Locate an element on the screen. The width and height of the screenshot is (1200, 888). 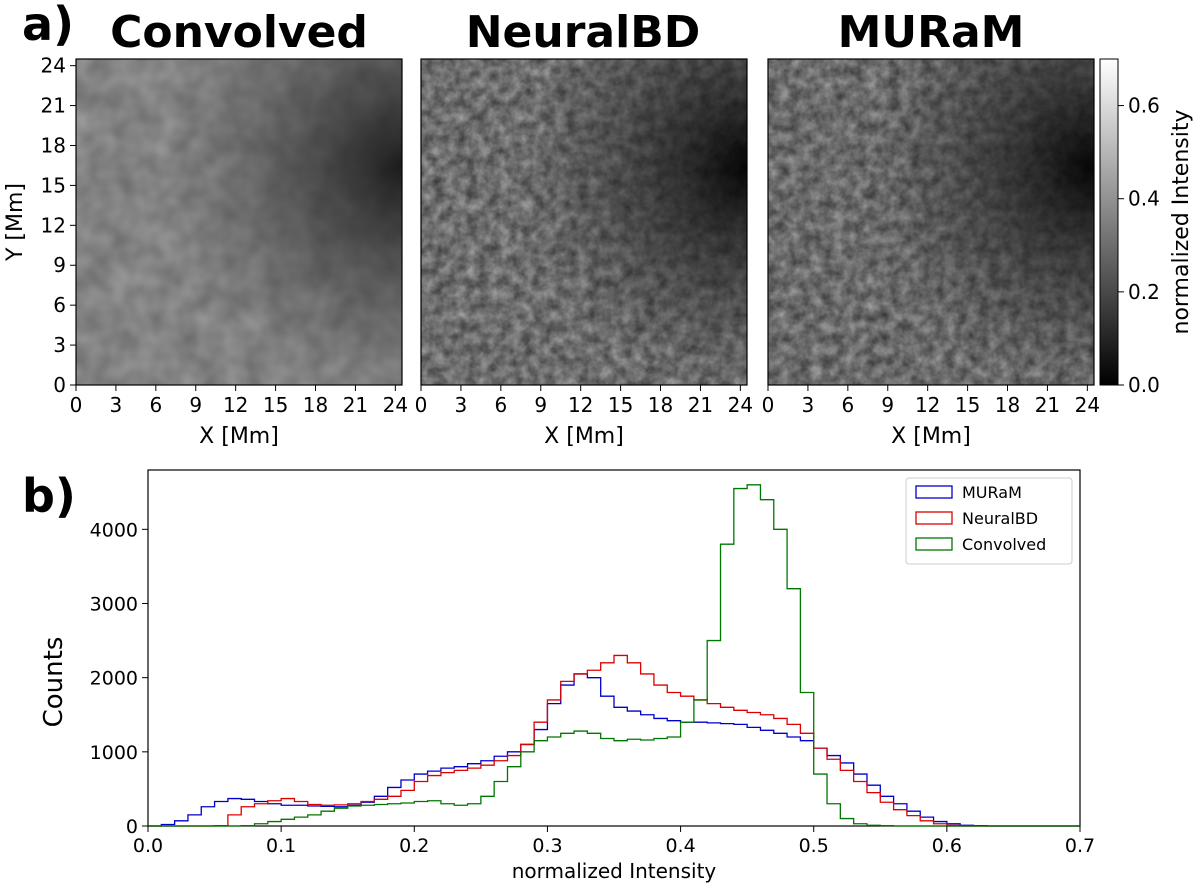
image-ytick-label: 15 is located at coordinates (53, 185).